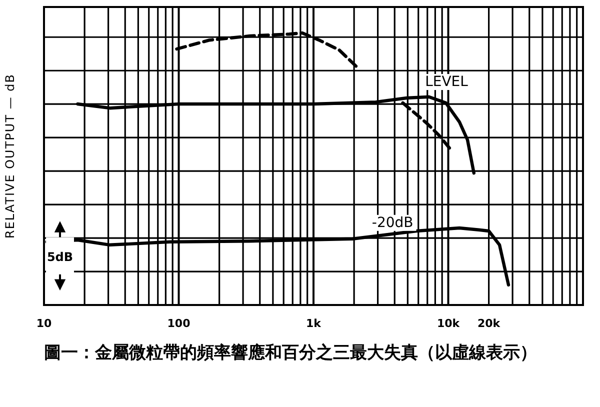 This screenshot has width=600, height=407. Describe the element at coordinates (44, 323) in the screenshot. I see `x-tick-label: 10` at that location.